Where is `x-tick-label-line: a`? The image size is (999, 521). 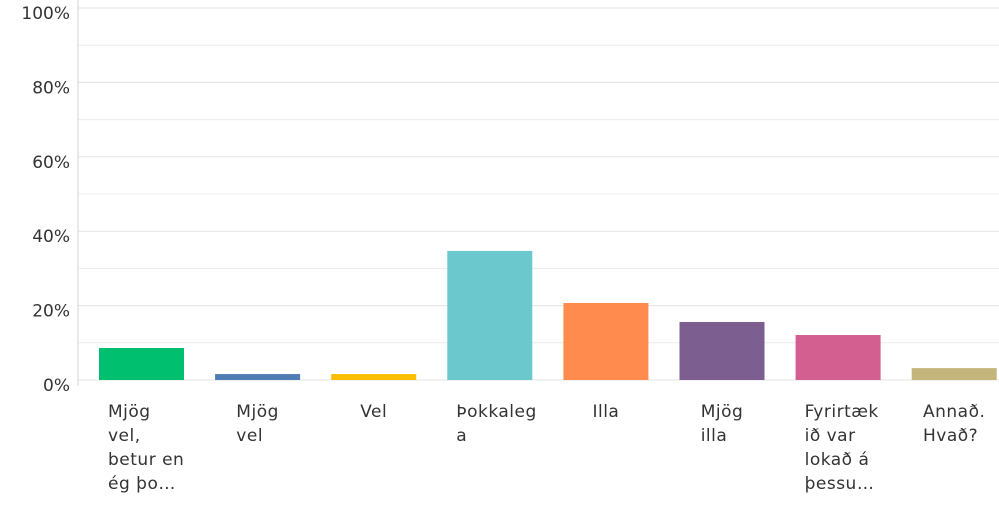
x-tick-label-line: a is located at coordinates (461, 436).